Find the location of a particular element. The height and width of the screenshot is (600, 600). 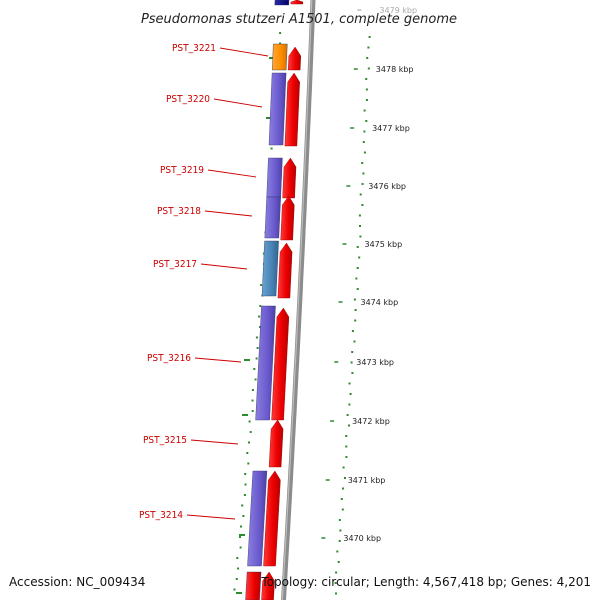

scale-tick-label: 3472 kbp is located at coordinates (371, 421).